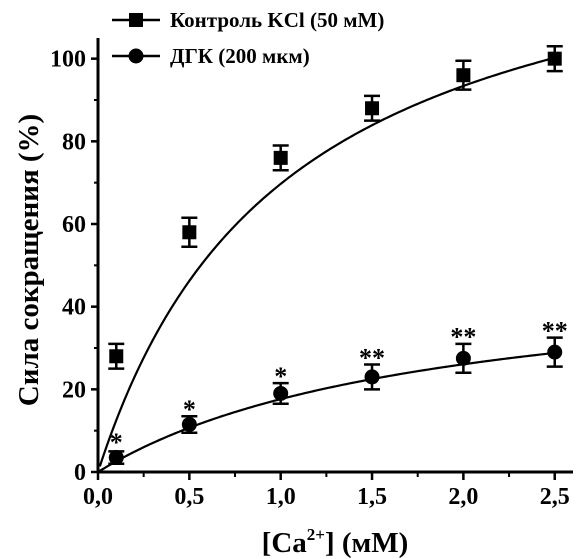 This screenshot has width=585, height=559. Describe the element at coordinates (74, 266) in the screenshot. I see `y-ticks: 0 20 40 60 80 100` at that location.